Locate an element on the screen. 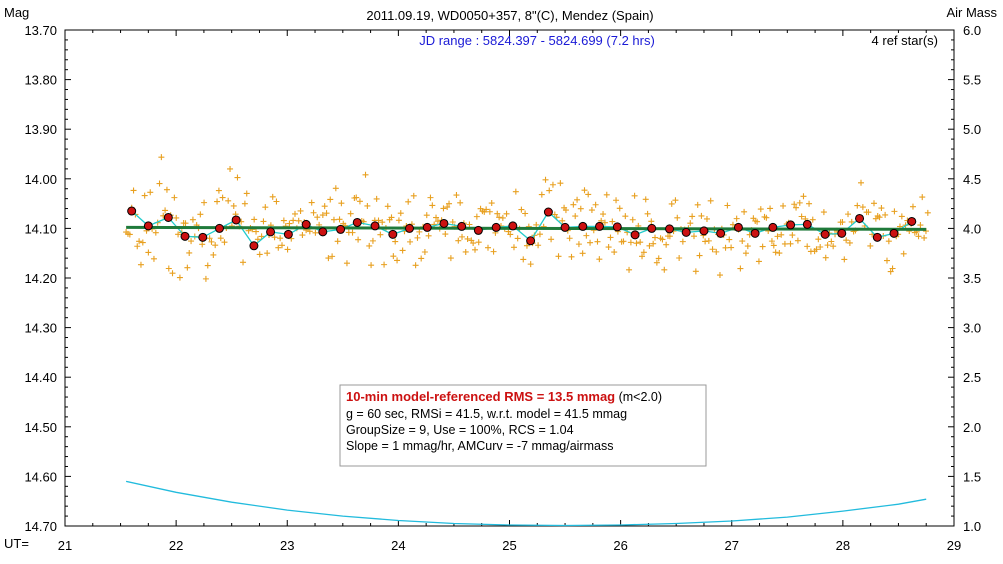  y2-tick-label: 2.5 is located at coordinates (972, 377).